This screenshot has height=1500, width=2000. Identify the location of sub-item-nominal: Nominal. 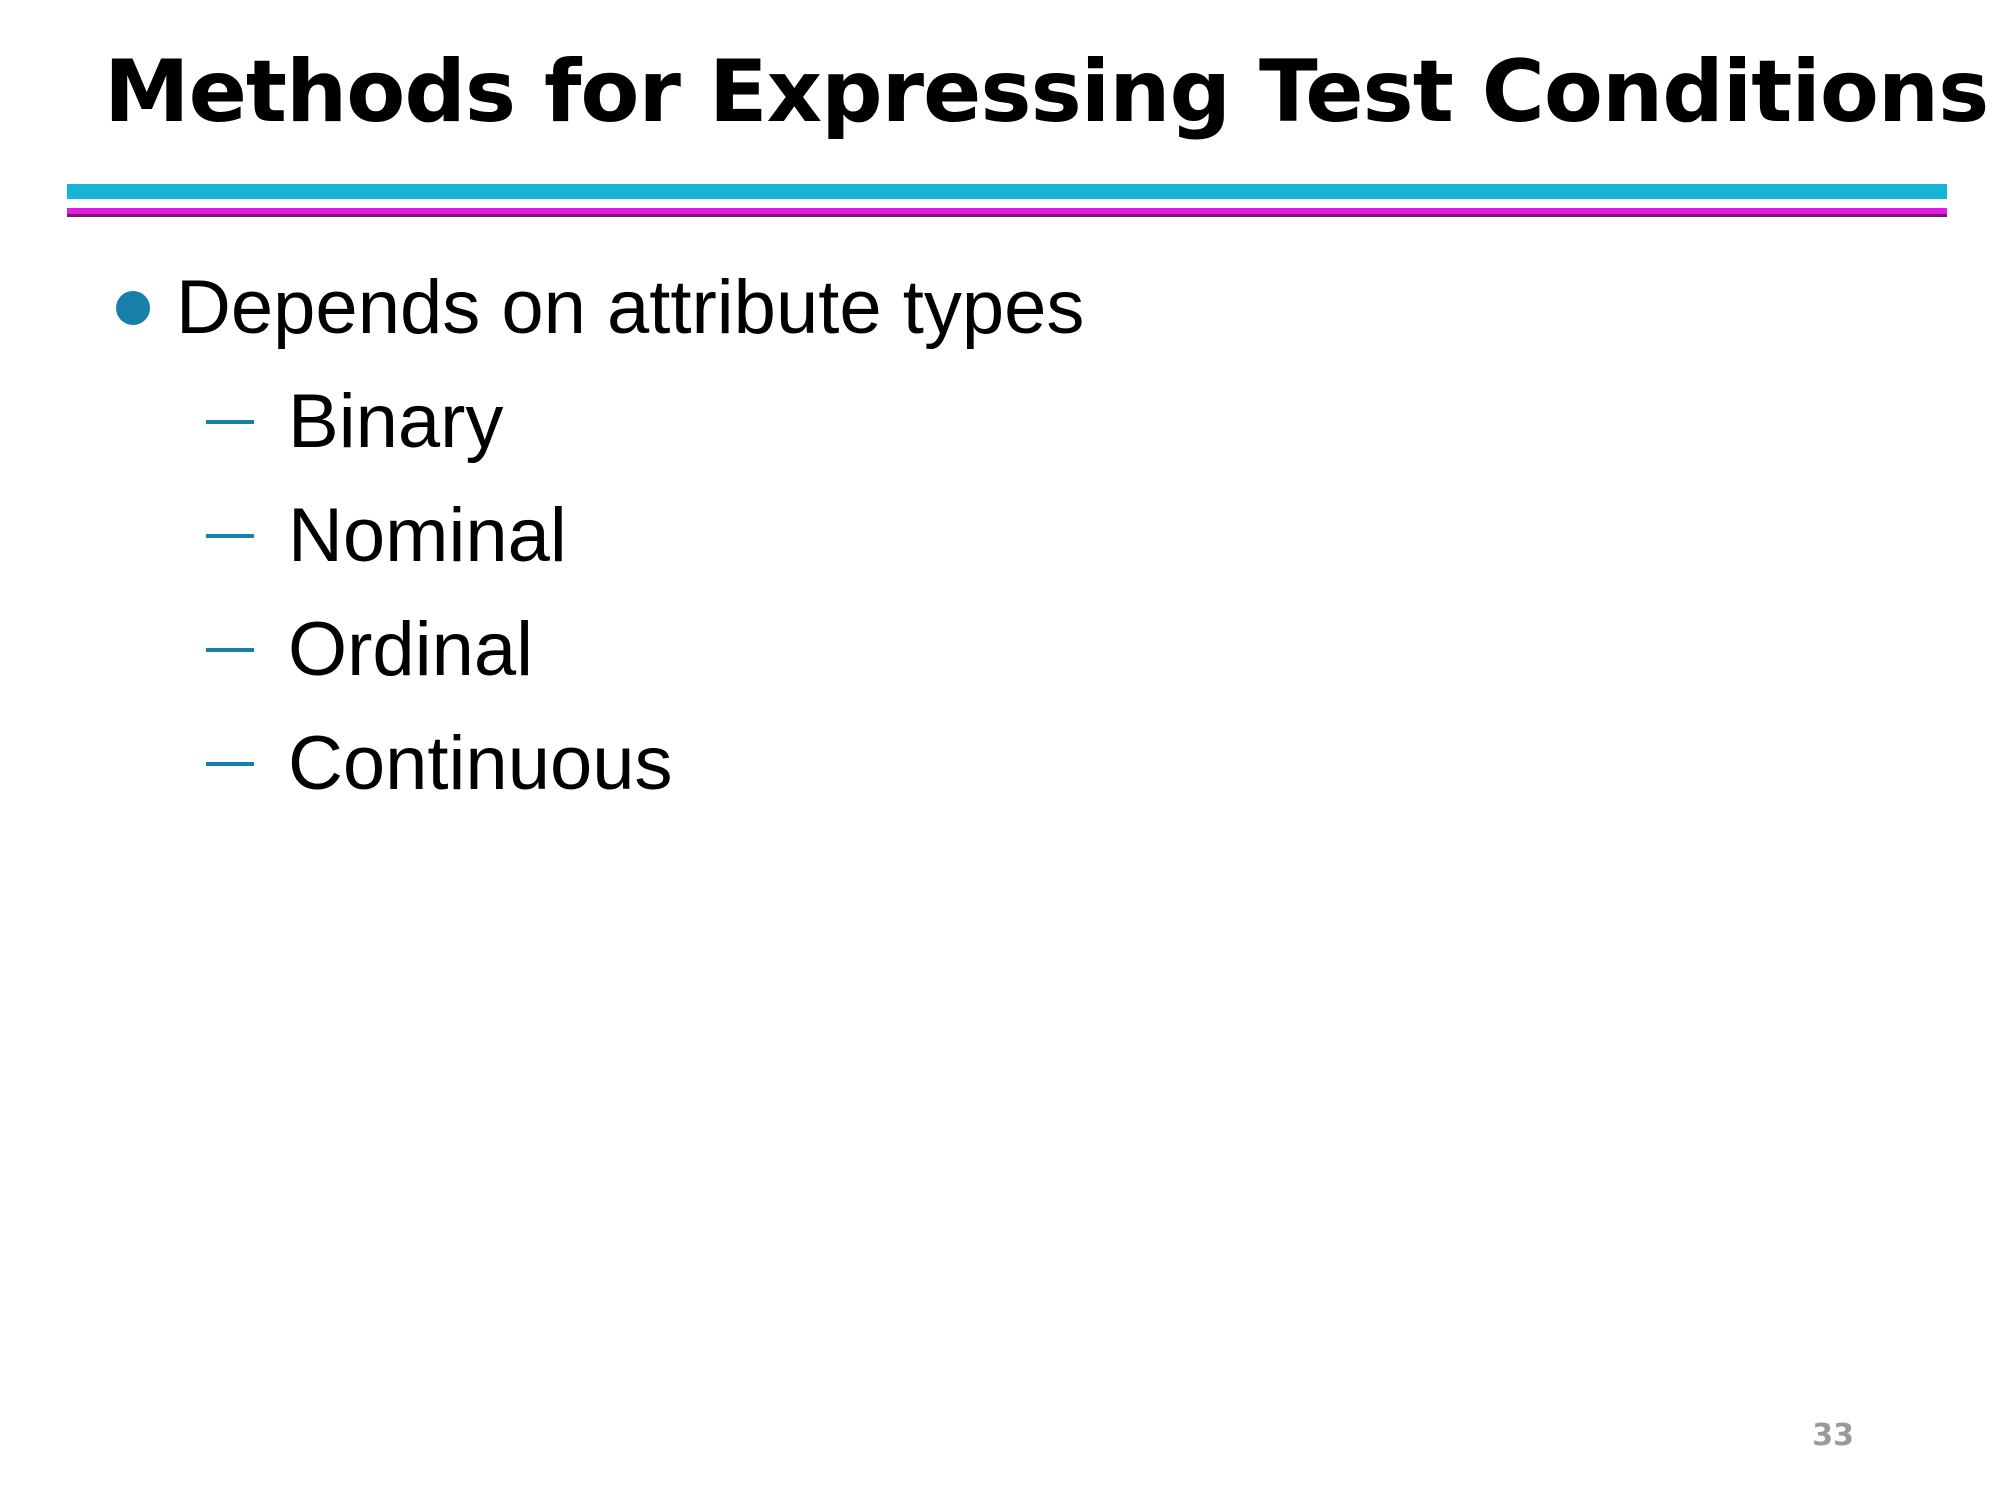
(1000, 536).